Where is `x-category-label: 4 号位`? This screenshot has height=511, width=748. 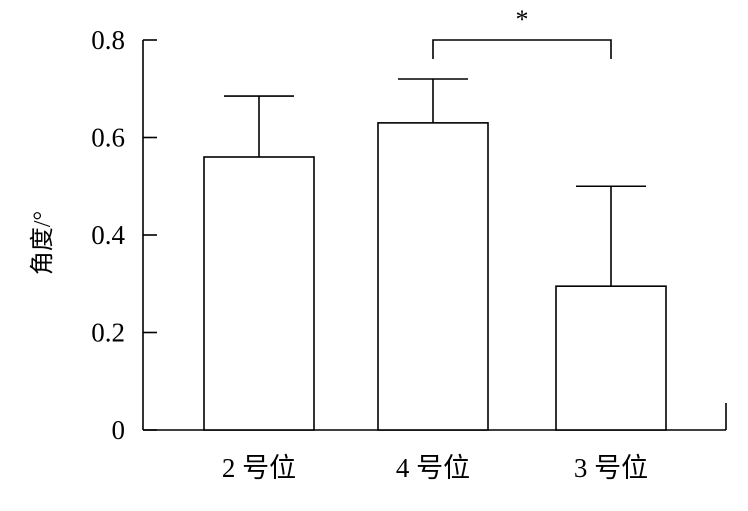
x-category-label: 4 号位 is located at coordinates (433, 468).